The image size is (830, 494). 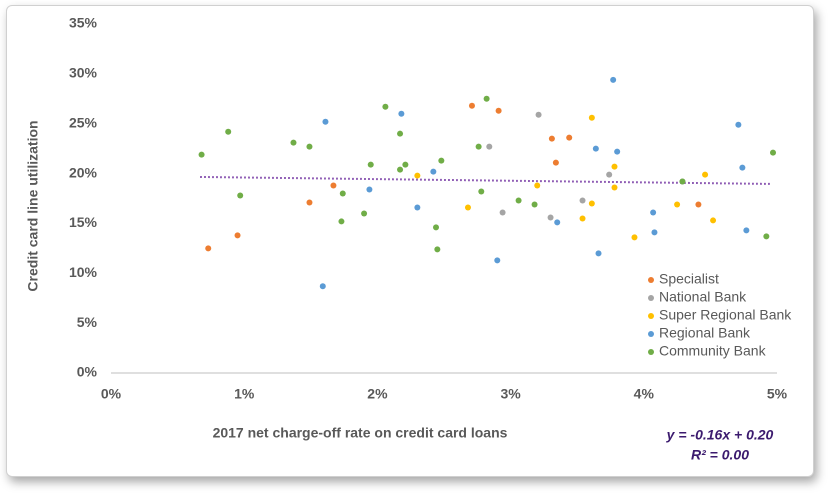 What do you see at coordinates (713, 351) in the screenshot?
I see `legend-label: Community Bank` at bounding box center [713, 351].